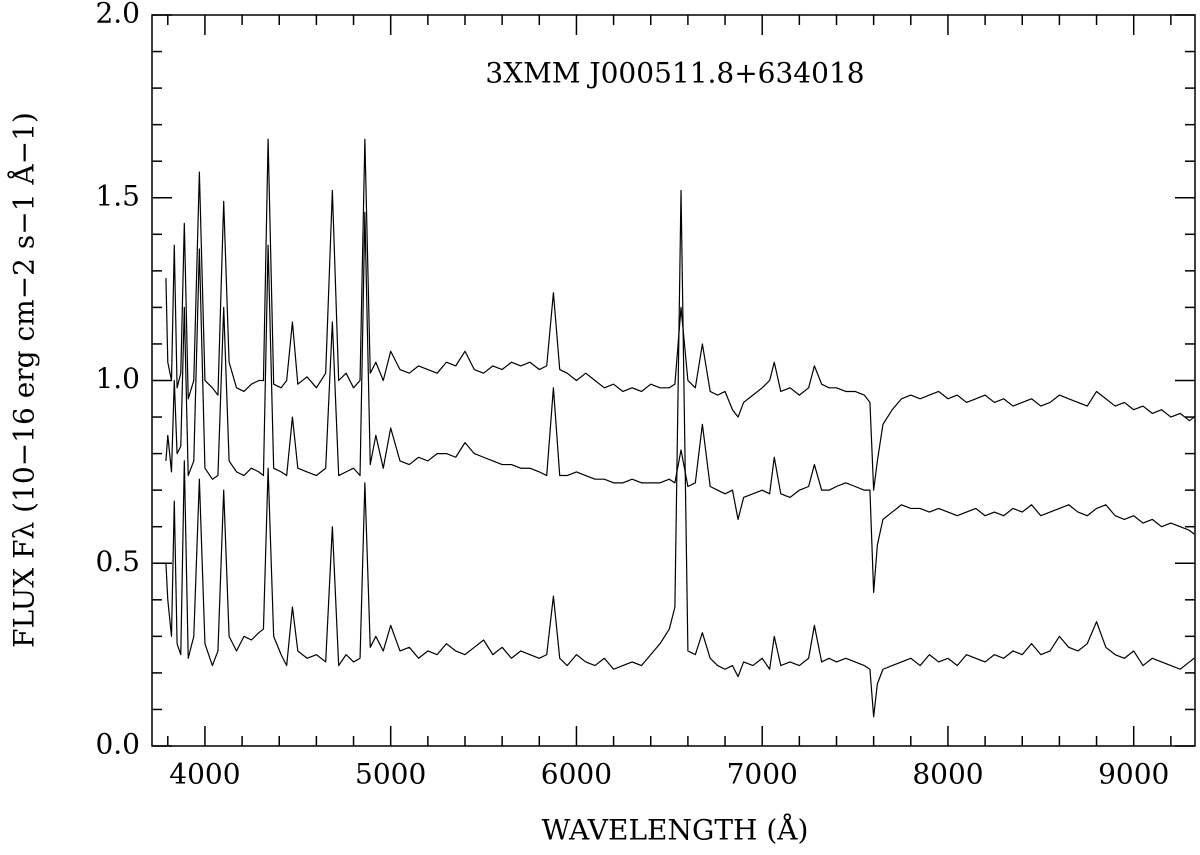  Describe the element at coordinates (117, 744) in the screenshot. I see `y-tick-label: 0.0` at that location.